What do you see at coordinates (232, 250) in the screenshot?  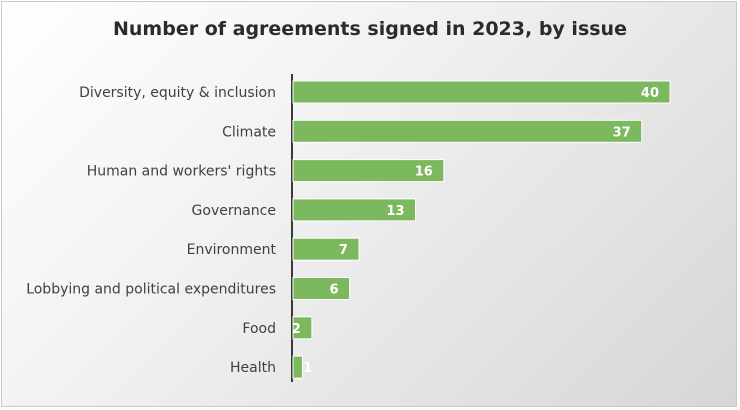 I see `category-label: Environment` at bounding box center [232, 250].